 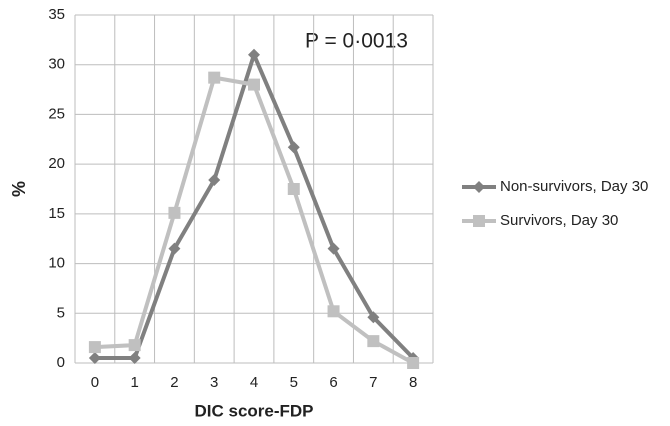 What do you see at coordinates (56, 64) in the screenshot?
I see `y-tick-label: 30` at bounding box center [56, 64].